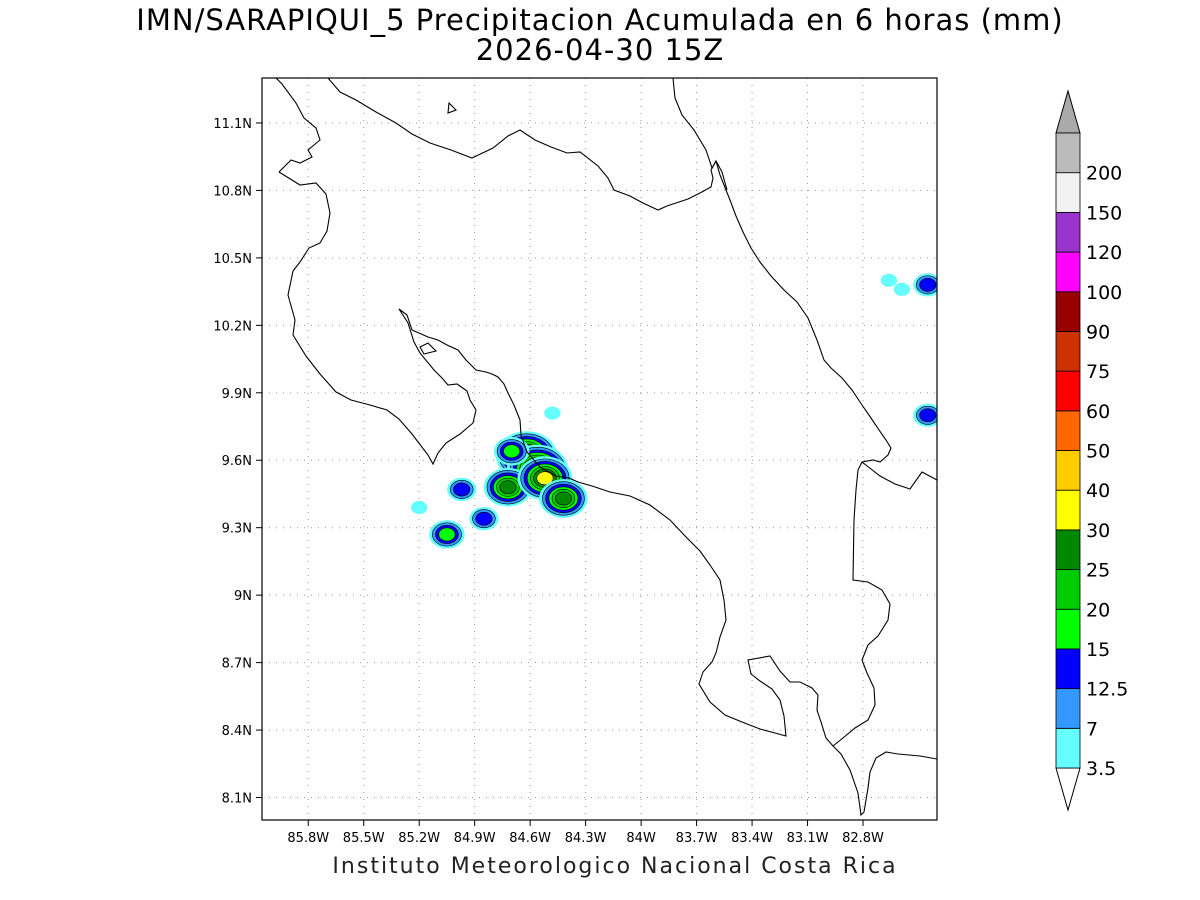 This screenshot has height=900, width=1200. Describe the element at coordinates (694, 124) in the screenshot. I see `coast-caribbean-north` at that location.